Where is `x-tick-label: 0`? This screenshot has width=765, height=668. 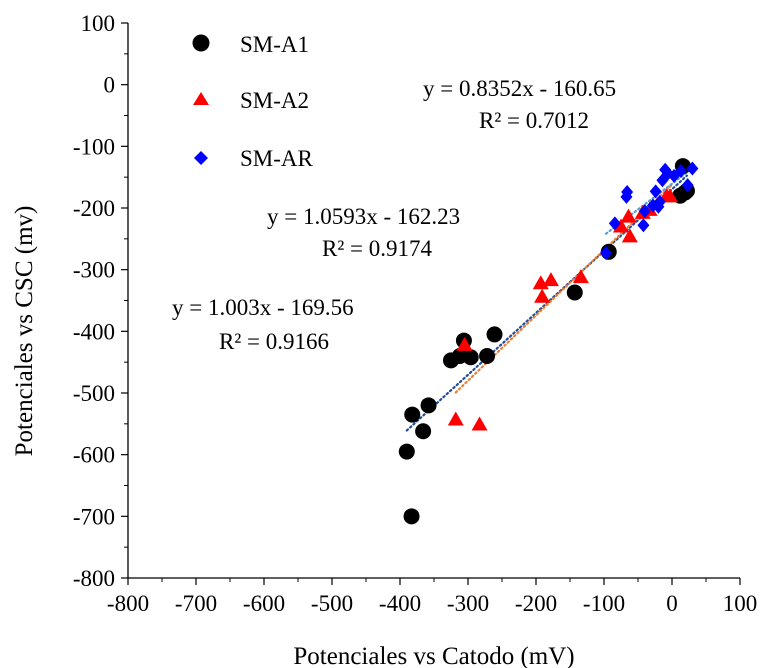 x-tick-label: 0 is located at coordinates (672, 603).